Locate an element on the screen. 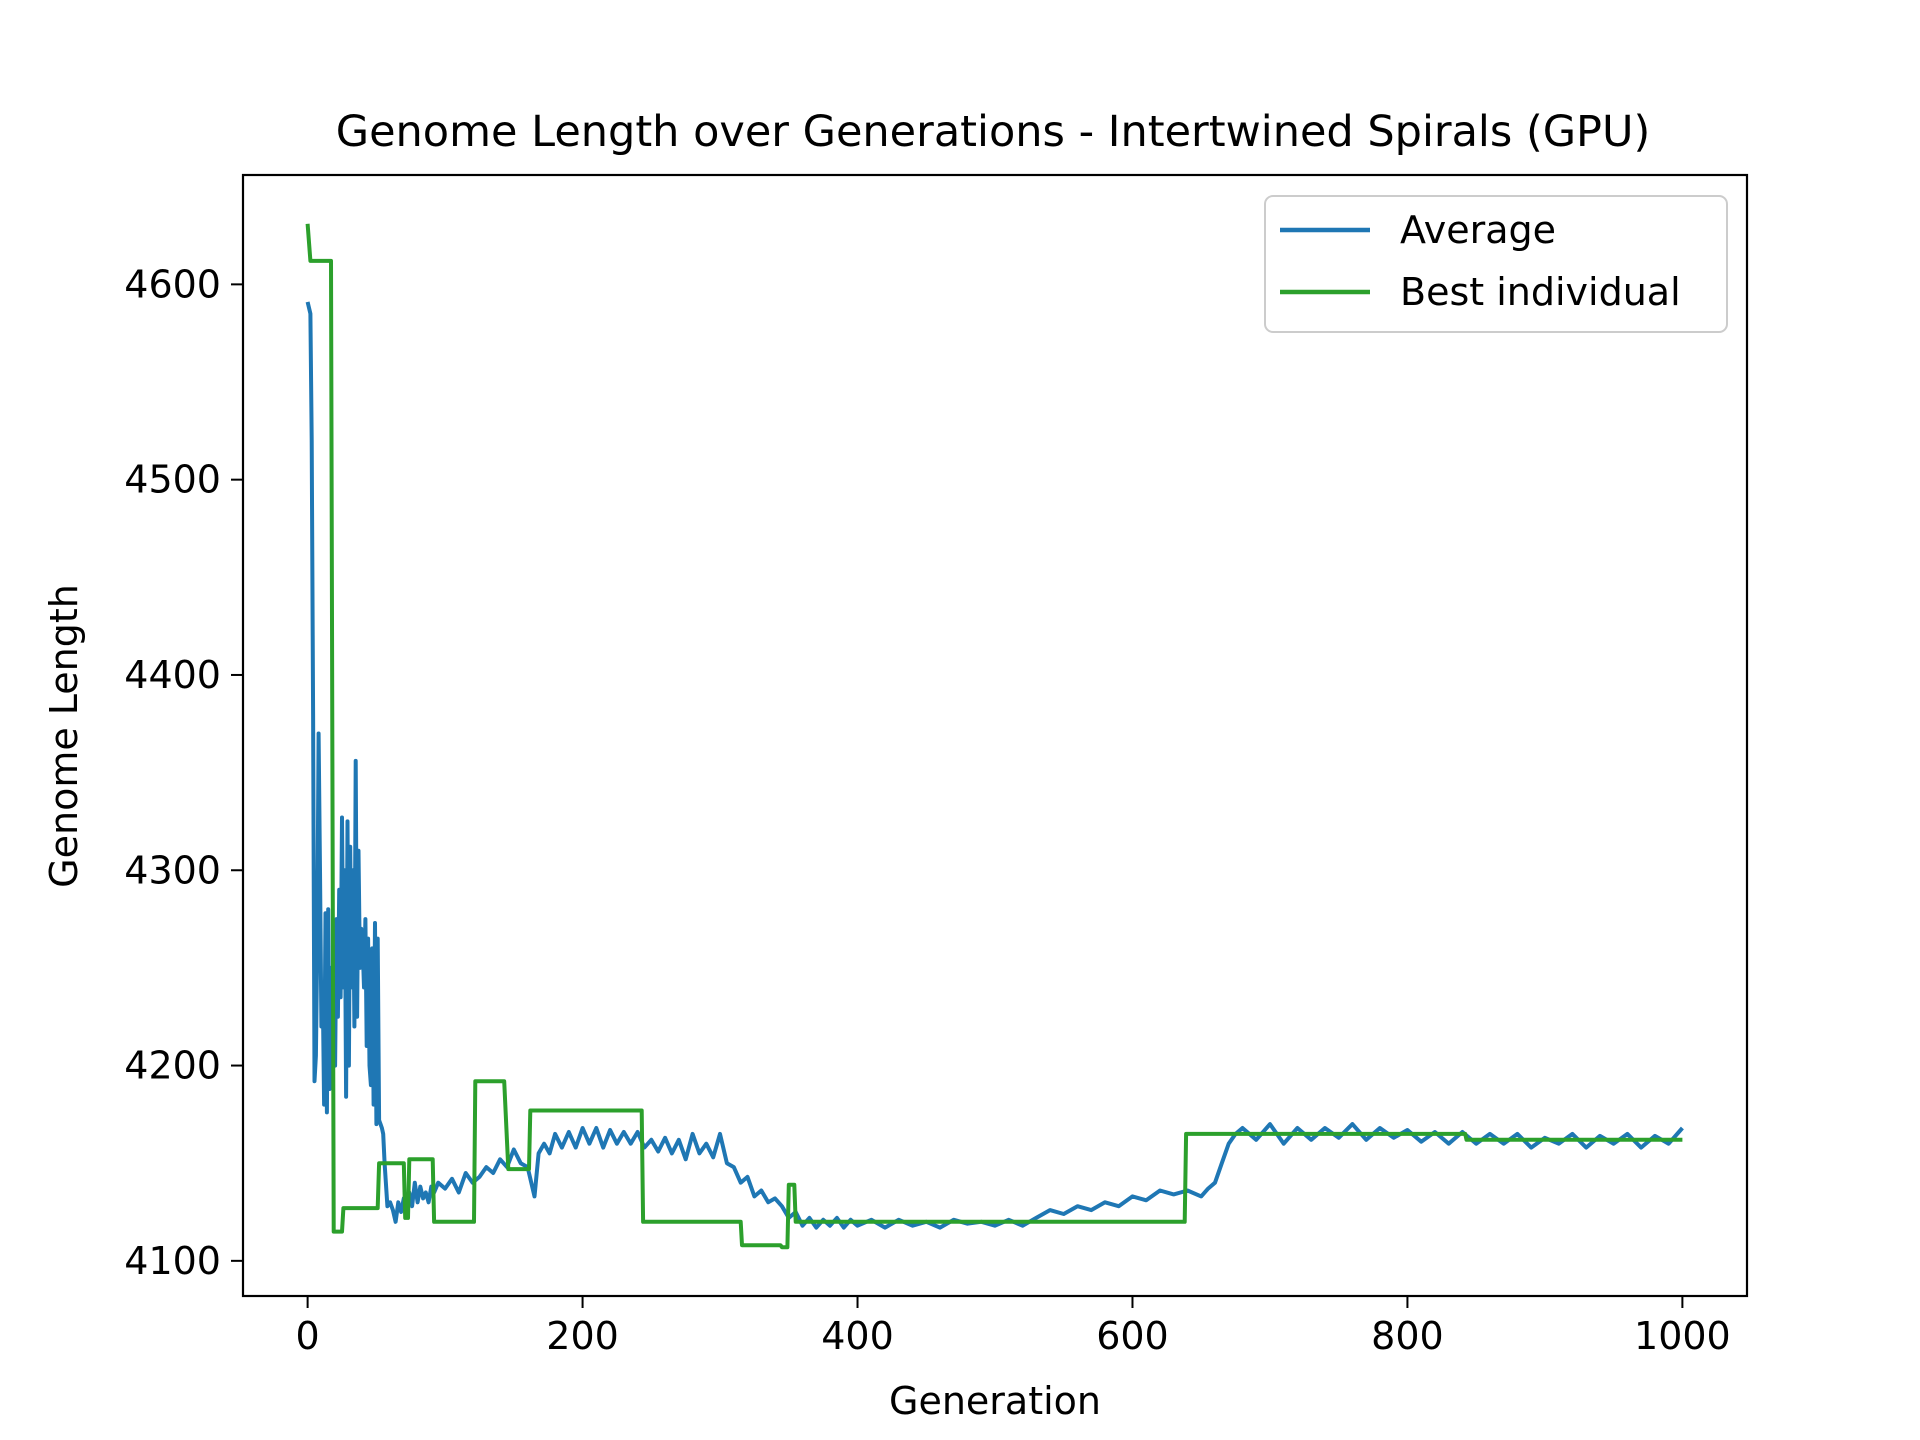 Image resolution: width=1920 pixels, height=1440 pixels. x-tick-label: 200 is located at coordinates (582, 1336).